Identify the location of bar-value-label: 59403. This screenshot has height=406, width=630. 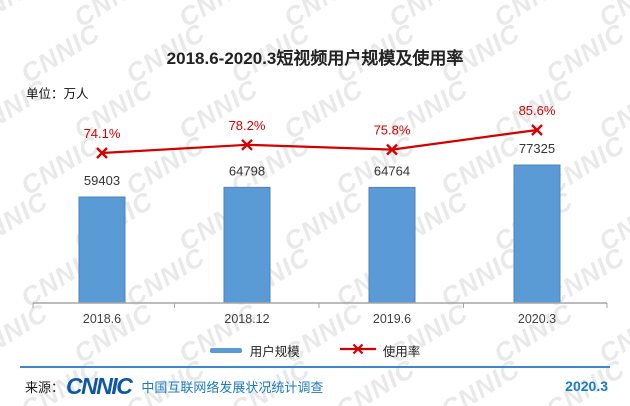
(102, 180).